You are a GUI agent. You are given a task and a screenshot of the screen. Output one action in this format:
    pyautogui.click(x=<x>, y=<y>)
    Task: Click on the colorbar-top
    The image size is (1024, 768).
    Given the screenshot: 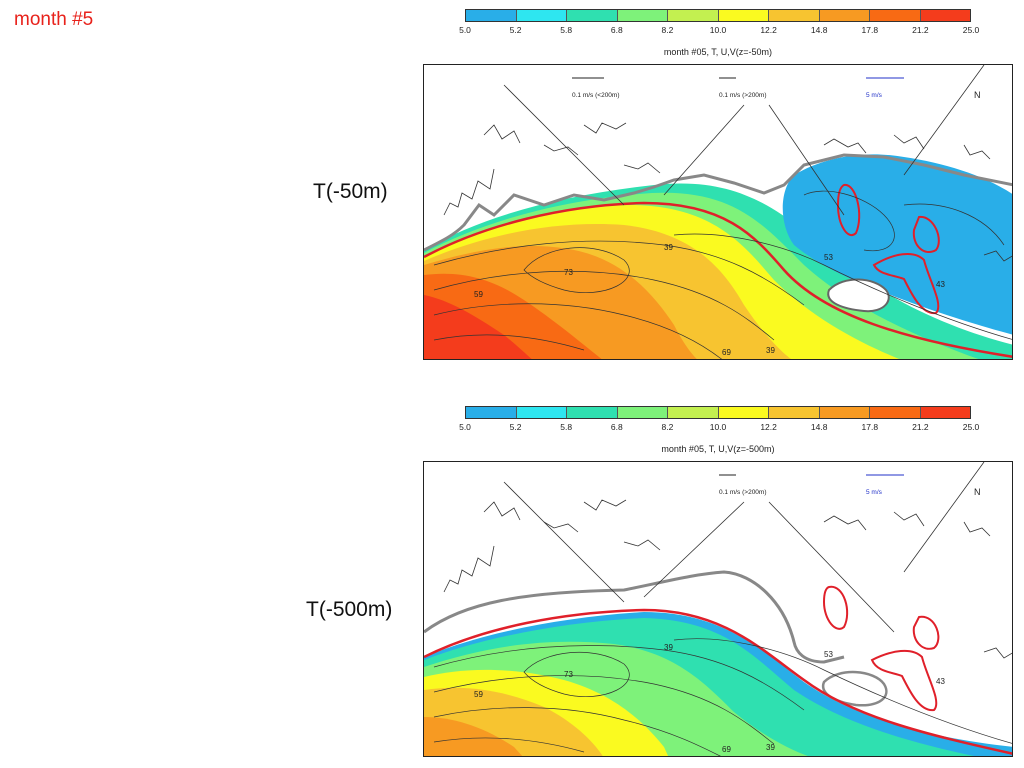 What is the action you would take?
    pyautogui.click(x=718, y=15)
    